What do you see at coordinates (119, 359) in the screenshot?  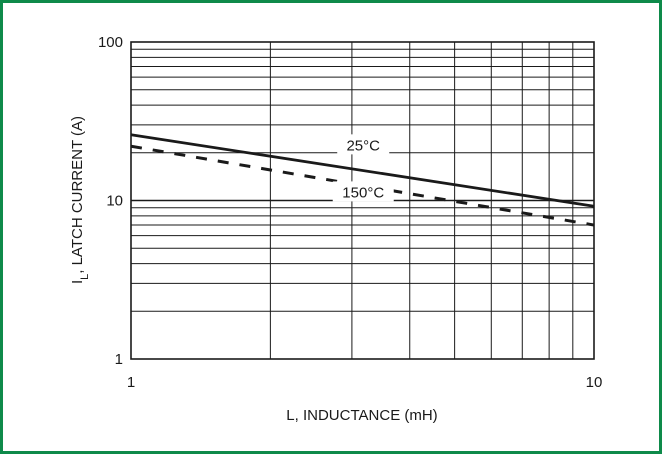 I see `y-tick-label: 1` at bounding box center [119, 359].